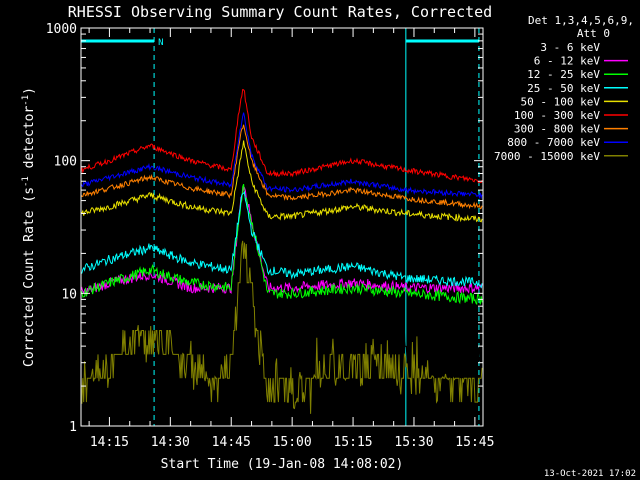 The width and height of the screenshot is (640, 480). Describe the element at coordinates (557, 129) in the screenshot. I see `legend-entry-label: 300 - 800 keV` at that location.